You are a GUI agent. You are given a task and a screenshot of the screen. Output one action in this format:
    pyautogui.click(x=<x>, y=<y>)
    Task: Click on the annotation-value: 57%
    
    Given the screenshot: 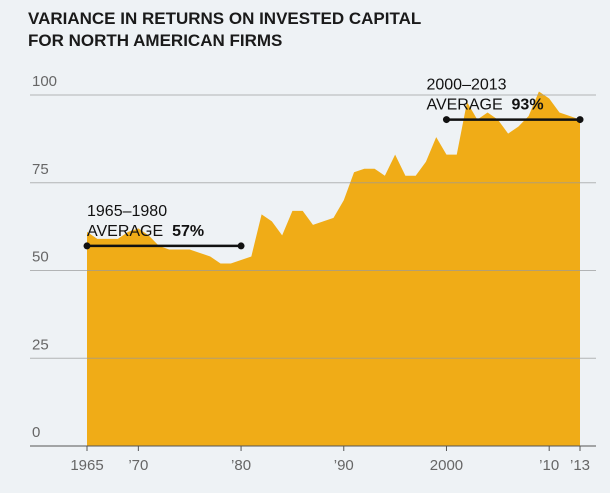 What is the action you would take?
    pyautogui.click(x=188, y=231)
    